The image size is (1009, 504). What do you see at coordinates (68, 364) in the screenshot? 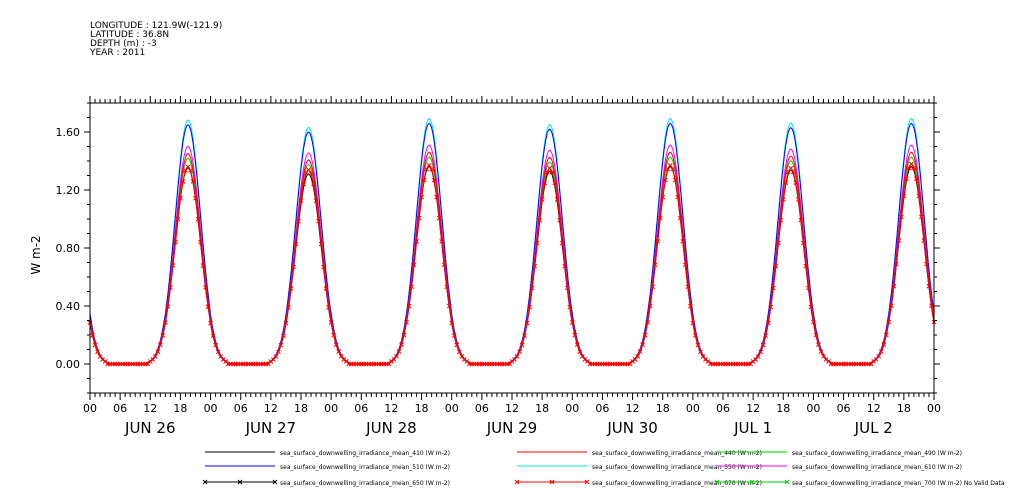
I see `y-tick-label: 0.00` at bounding box center [68, 364].